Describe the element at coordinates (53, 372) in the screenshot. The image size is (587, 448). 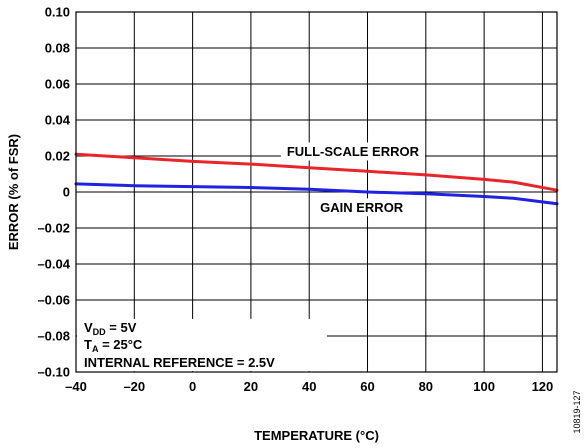
I see `y-tick-label: –0.10` at that location.